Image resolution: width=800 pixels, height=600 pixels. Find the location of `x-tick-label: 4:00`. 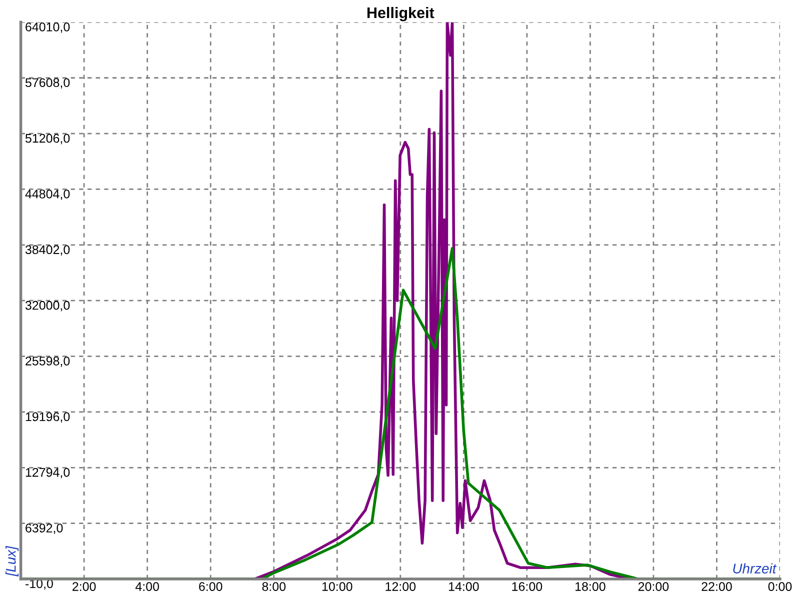

x-tick-label: 4:00 is located at coordinates (147, 586).